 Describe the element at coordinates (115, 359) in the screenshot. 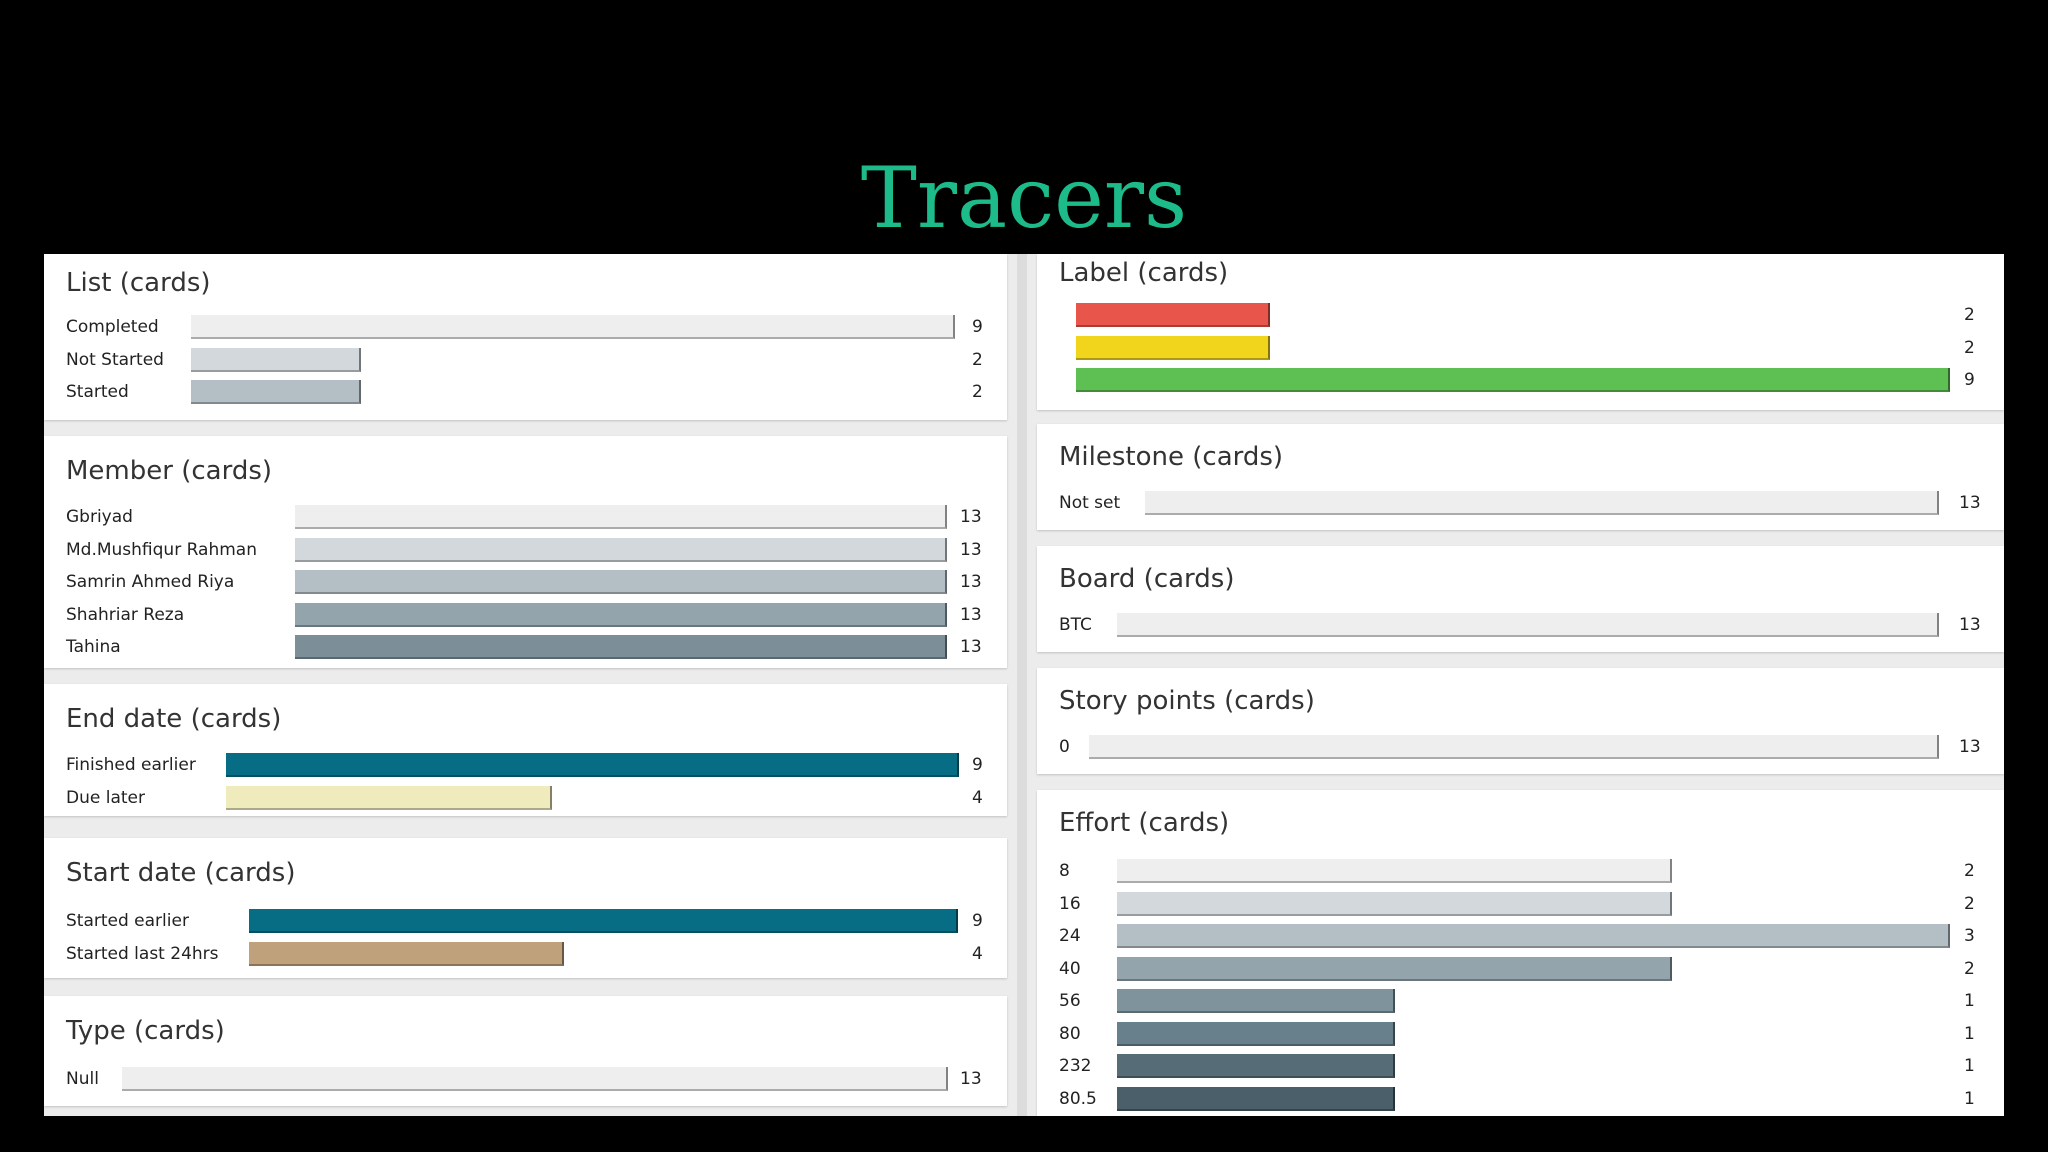

I see `list-tick-label: Not Started` at that location.